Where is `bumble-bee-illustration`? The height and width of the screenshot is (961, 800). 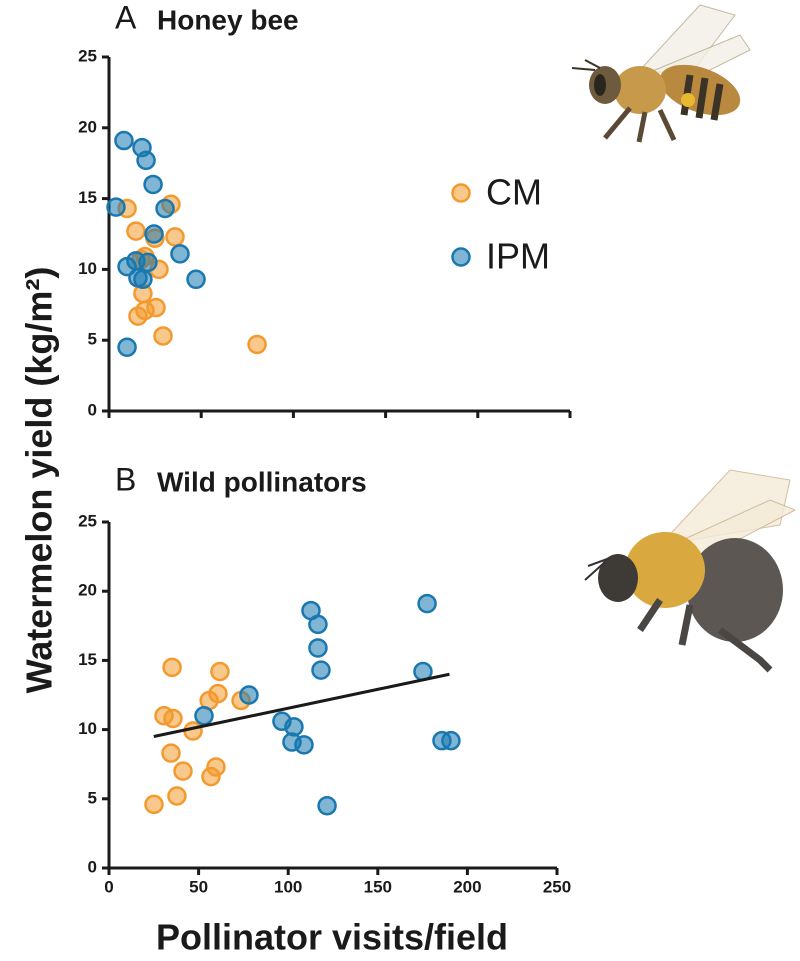
bumble-bee-illustration is located at coordinates (690, 571).